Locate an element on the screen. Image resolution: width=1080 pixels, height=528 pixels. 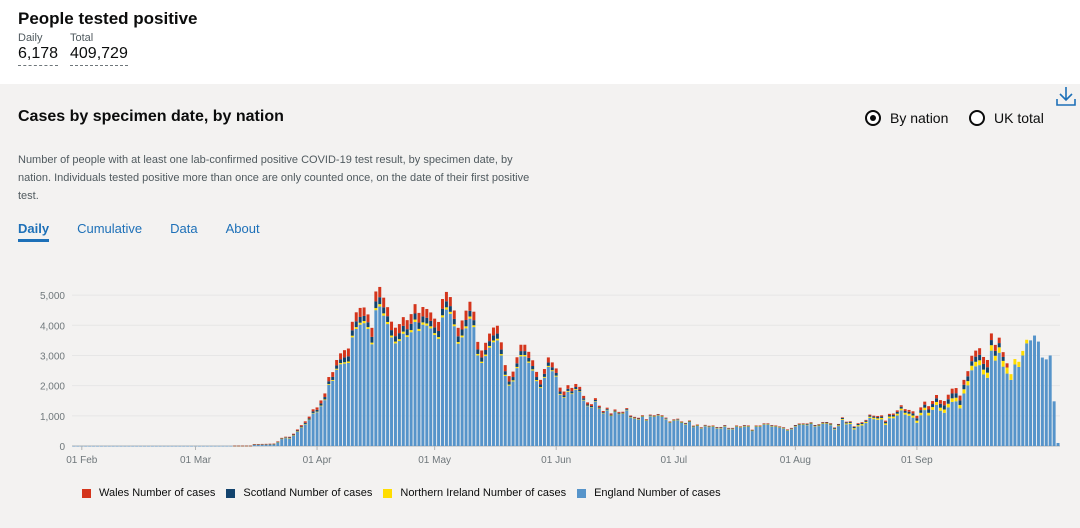
radio-by-nation: By nation is located at coordinates (906, 118).